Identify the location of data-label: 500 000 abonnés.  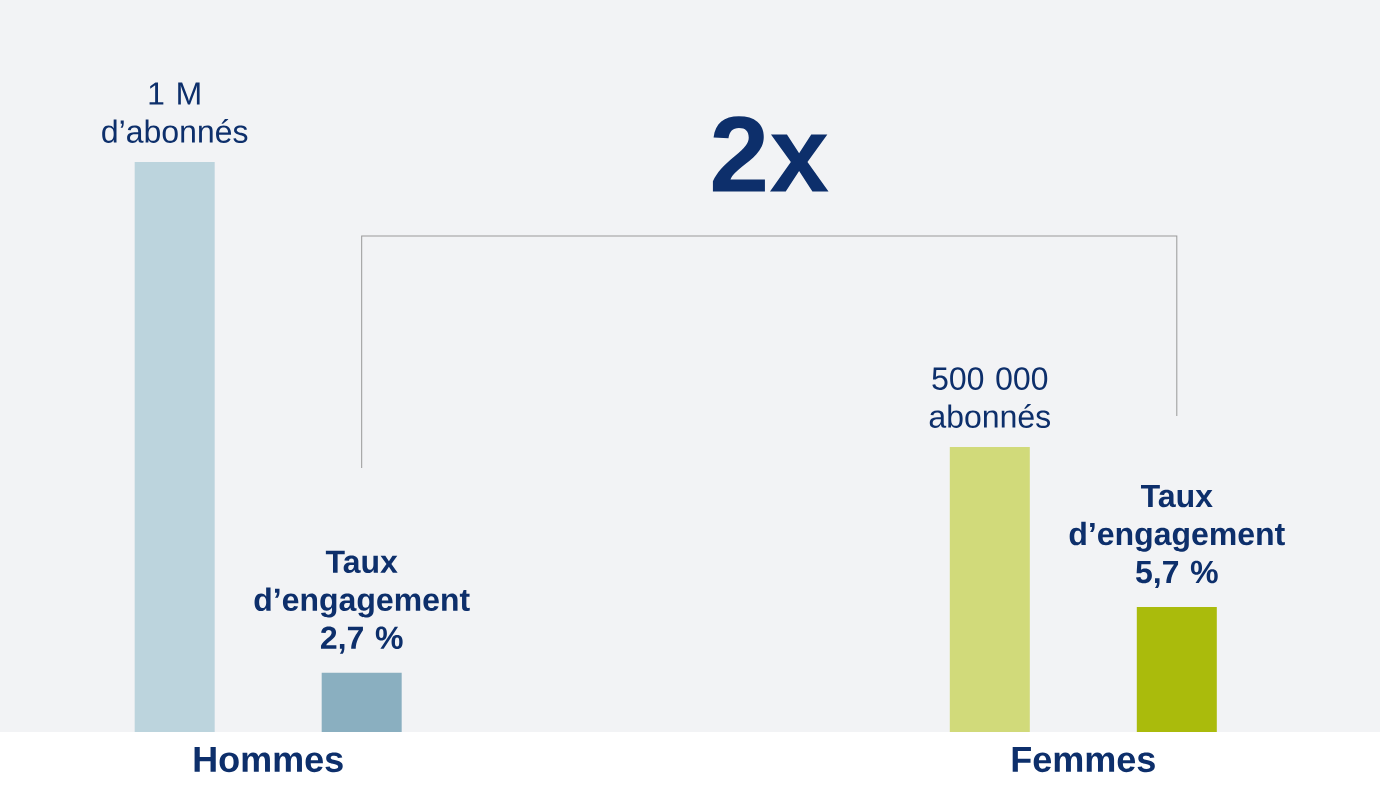
(989, 397).